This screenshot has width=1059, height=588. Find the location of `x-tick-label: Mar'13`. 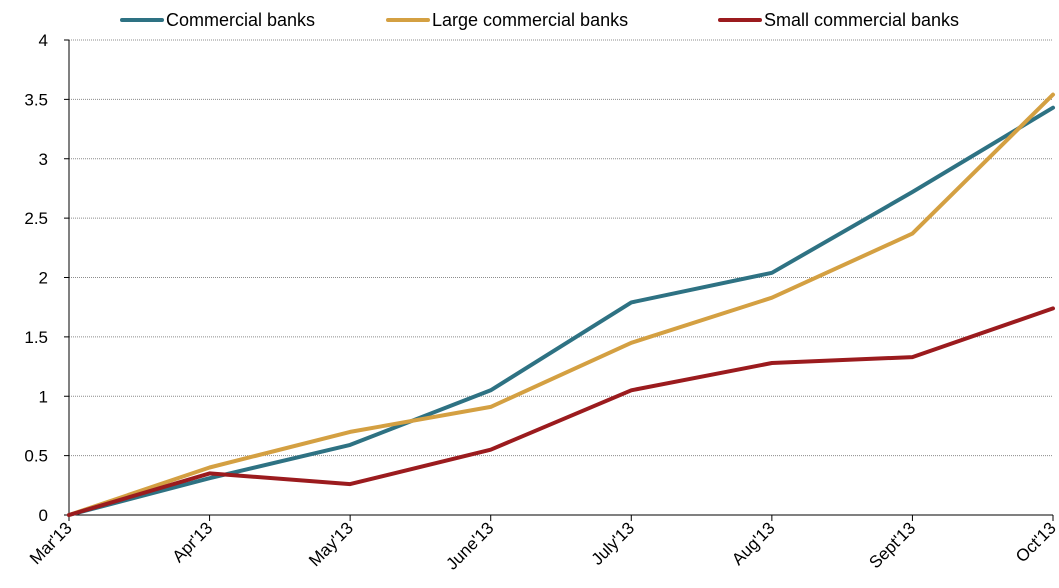

x-tick-label: Mar'13 is located at coordinates (51, 543).